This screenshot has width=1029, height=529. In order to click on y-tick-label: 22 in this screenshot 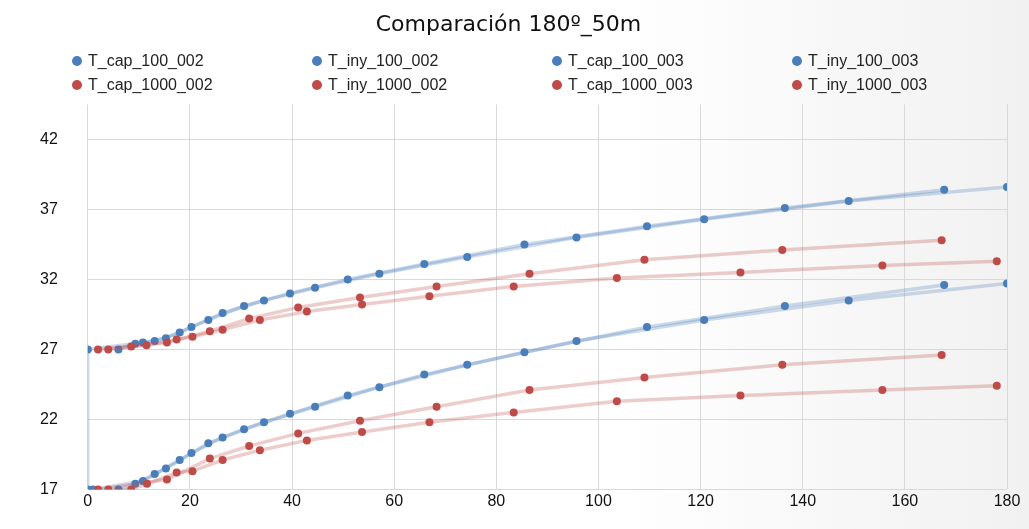, I will do `click(49, 418)`.